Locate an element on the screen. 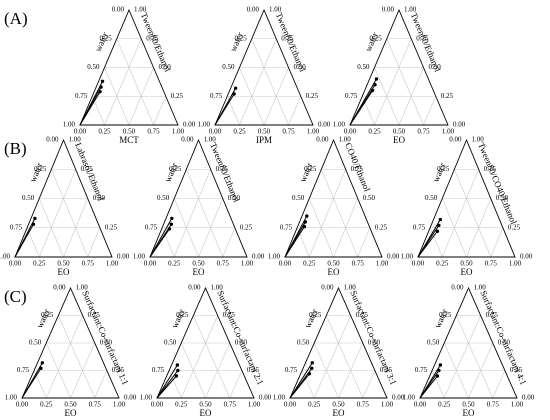 The image size is (550, 420). triangle-frame is located at coordinates (466, 198).